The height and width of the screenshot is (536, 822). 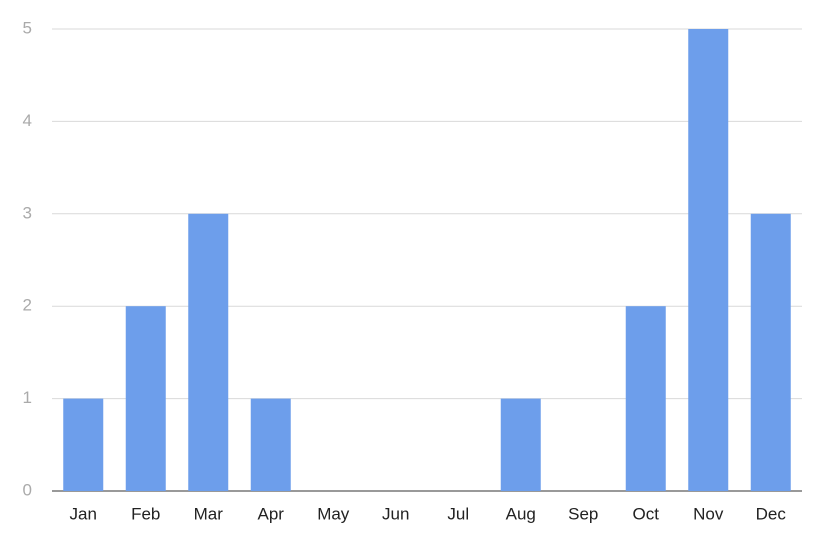 What do you see at coordinates (708, 513) in the screenshot?
I see `x-tick-label: Nov` at bounding box center [708, 513].